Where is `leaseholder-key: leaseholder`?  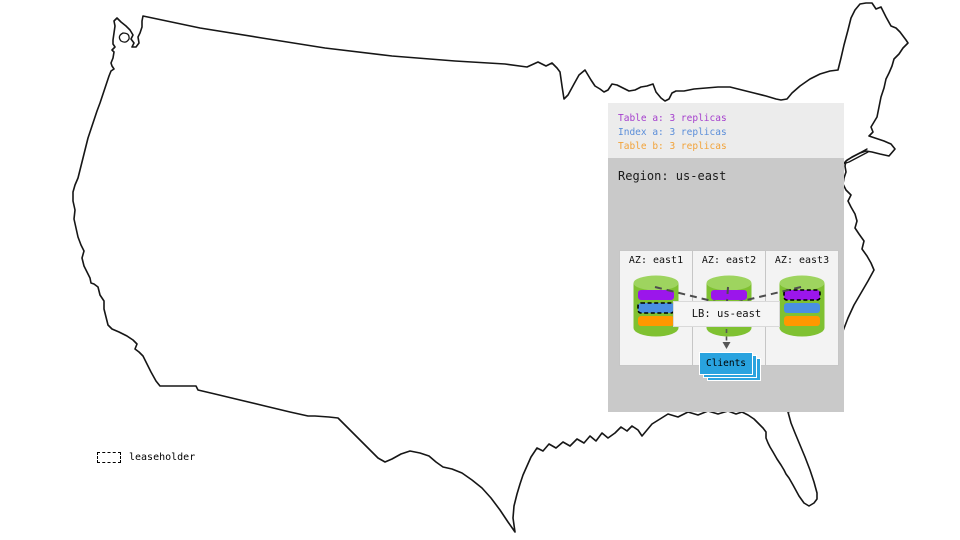
leaseholder-key: leaseholder is located at coordinates (146, 457).